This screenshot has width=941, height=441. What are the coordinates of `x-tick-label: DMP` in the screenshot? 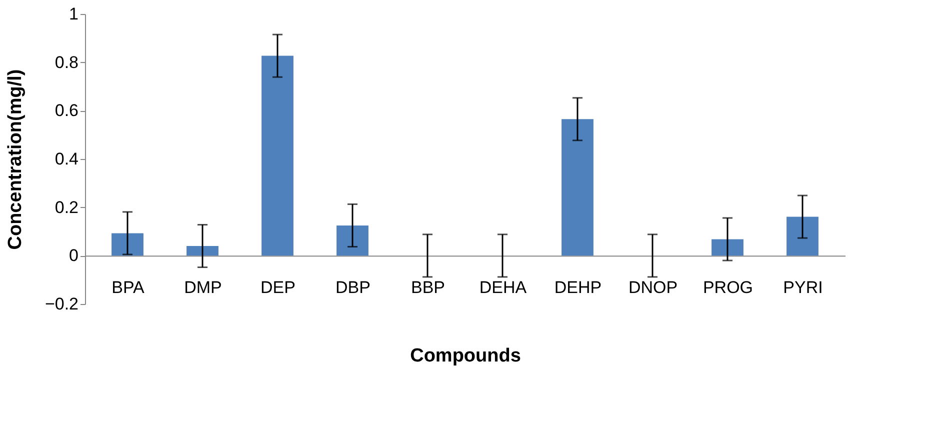 It's located at (203, 288).